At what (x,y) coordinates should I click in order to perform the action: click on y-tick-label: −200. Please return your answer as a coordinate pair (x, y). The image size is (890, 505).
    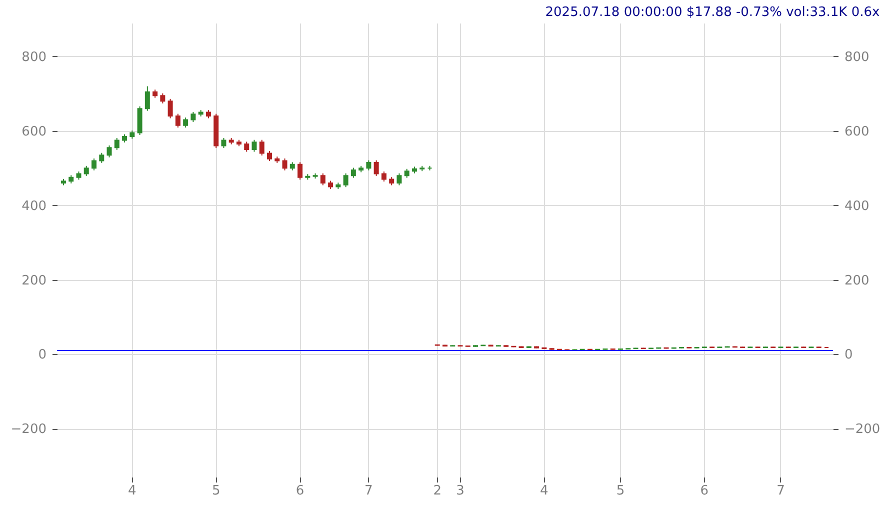
    Looking at the image, I should click on (28, 430).